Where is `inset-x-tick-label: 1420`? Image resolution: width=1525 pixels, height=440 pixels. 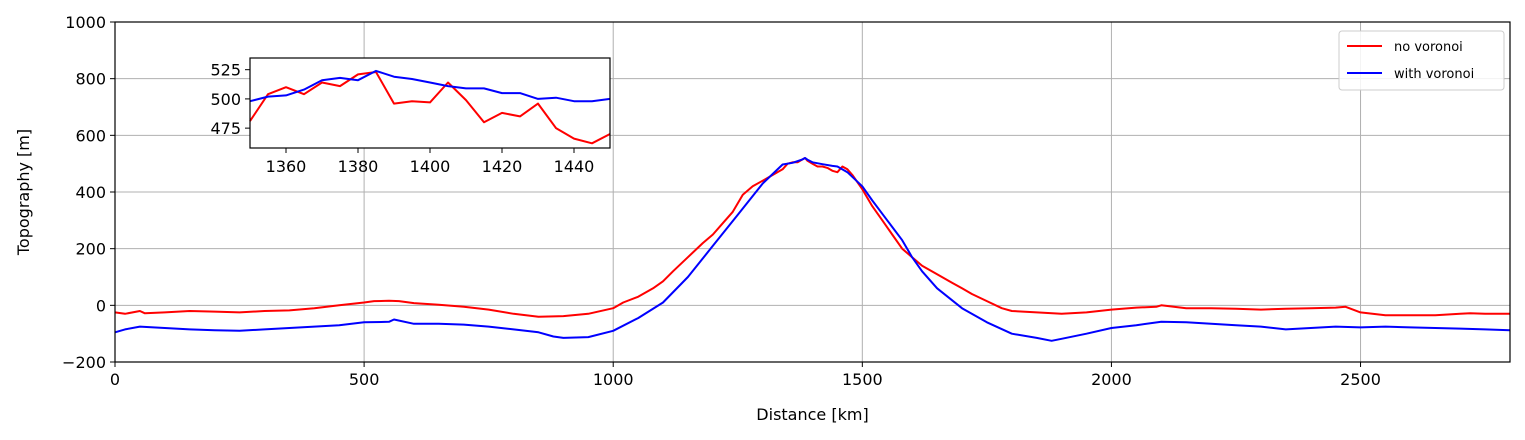
inset-x-tick-label: 1420 is located at coordinates (502, 166).